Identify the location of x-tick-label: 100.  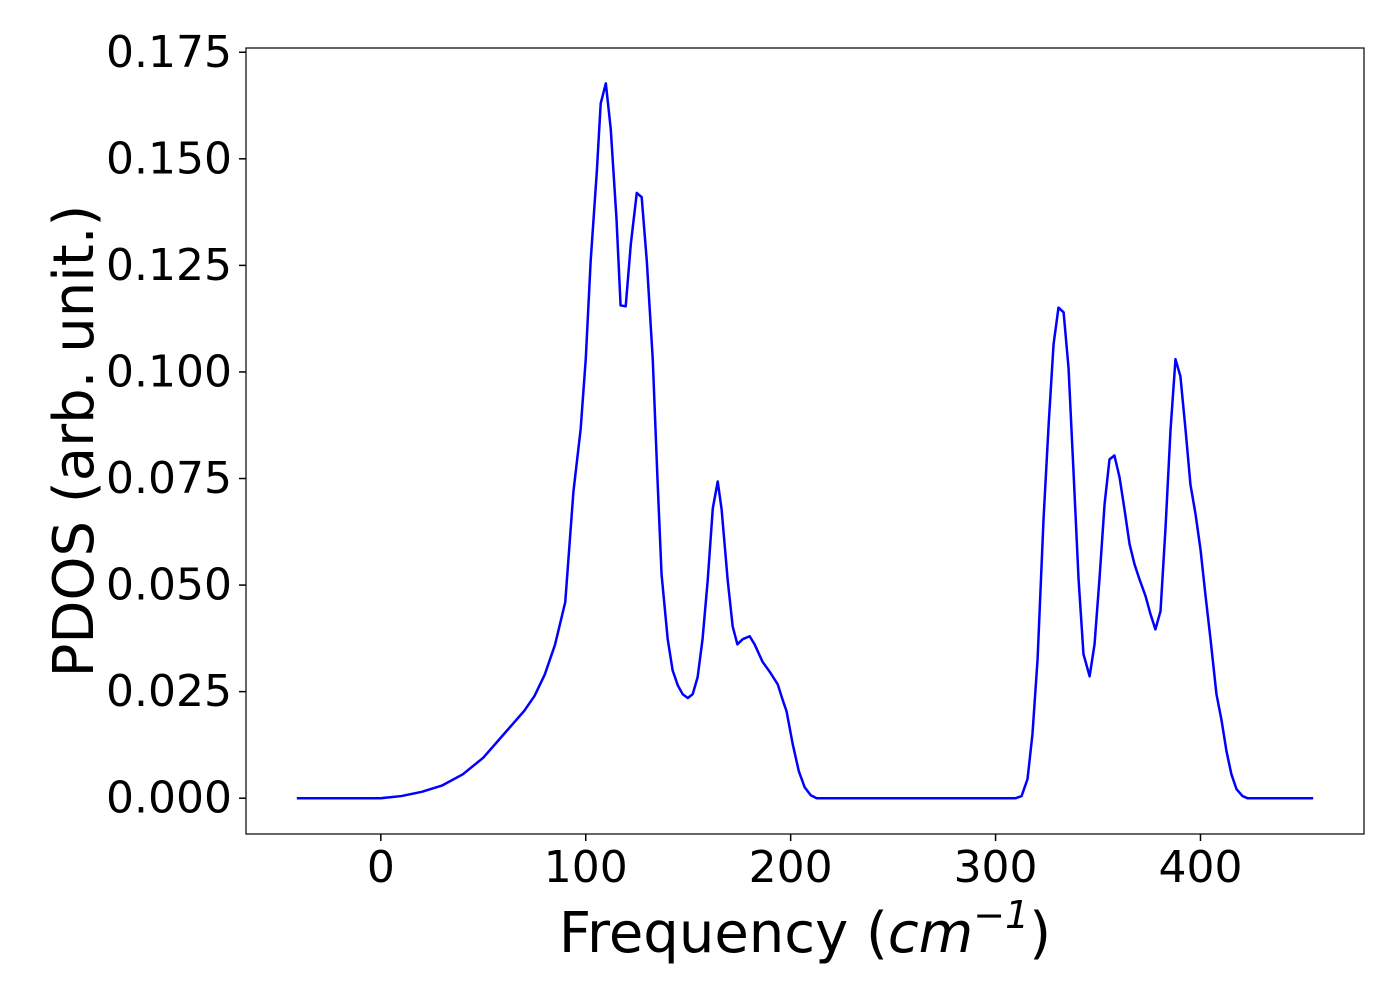
(586, 867).